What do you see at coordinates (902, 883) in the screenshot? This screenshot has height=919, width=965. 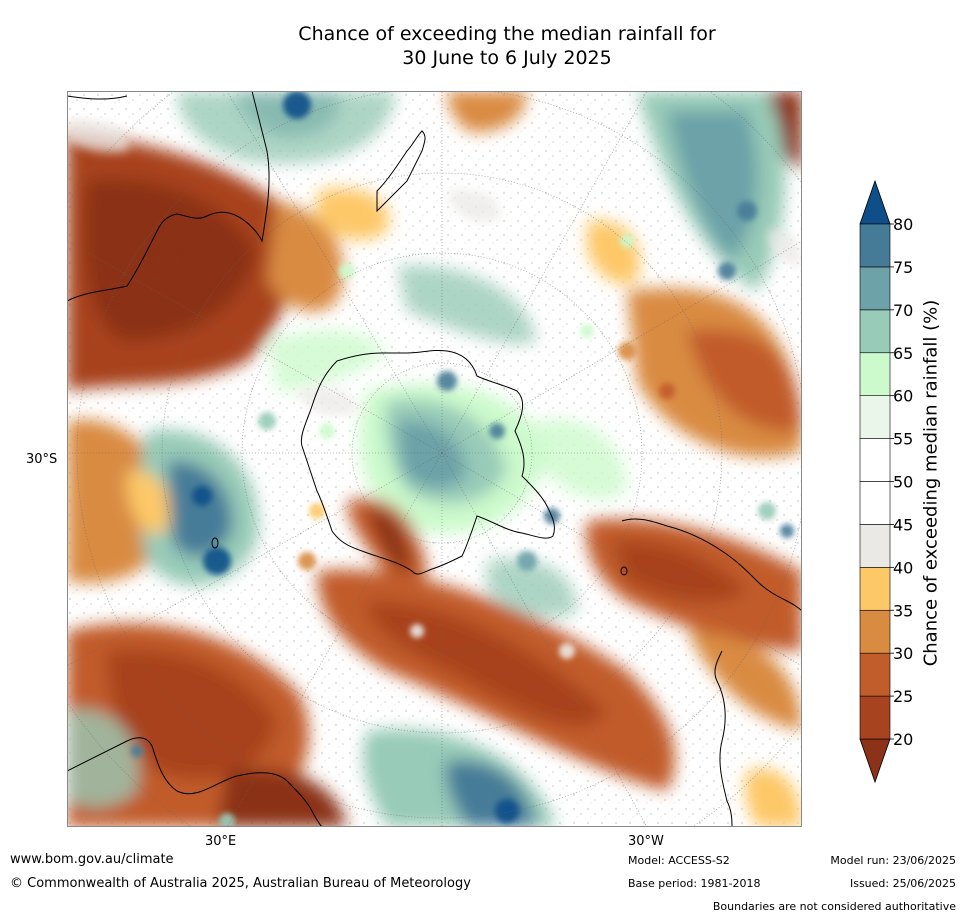 I see `footer-issued: Issued: 25/06/2025` at bounding box center [902, 883].